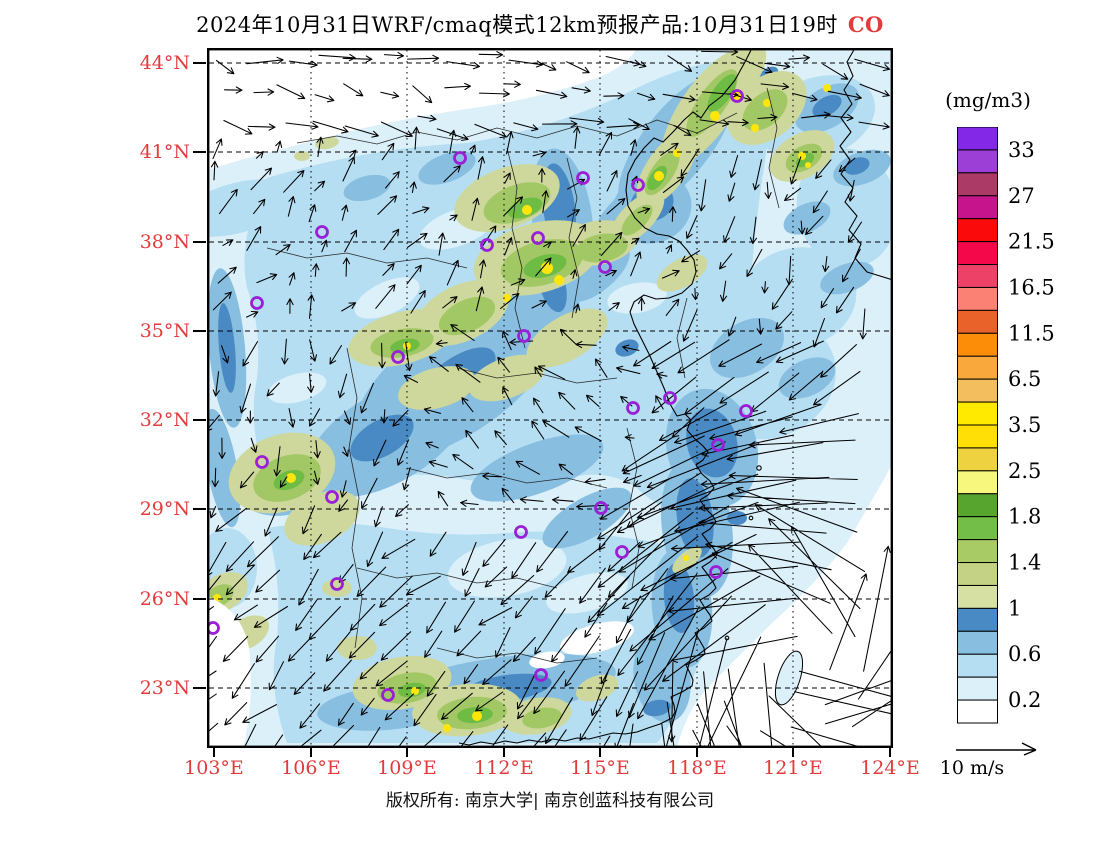 The height and width of the screenshot is (850, 1100). Describe the element at coordinates (164, 242) in the screenshot. I see `lat-tick-label: 38°N` at that location.